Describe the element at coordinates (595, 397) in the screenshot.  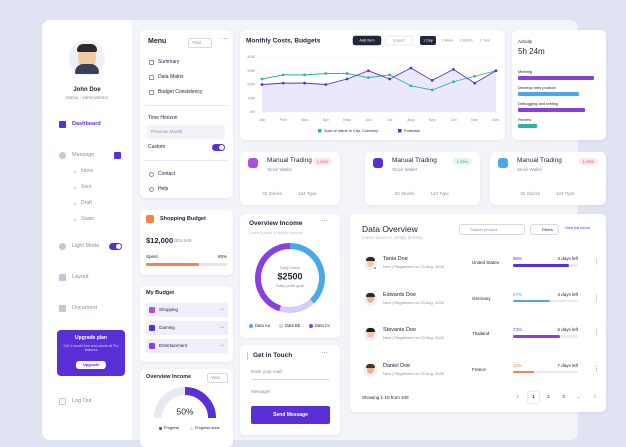
I see `page-next: ›` at that location.